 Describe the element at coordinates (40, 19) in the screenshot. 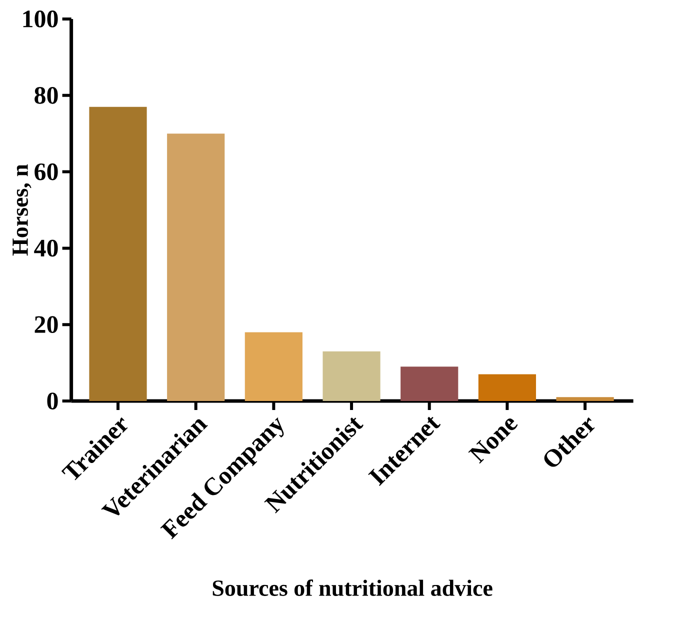

I see `y-tick-label: 100` at that location.